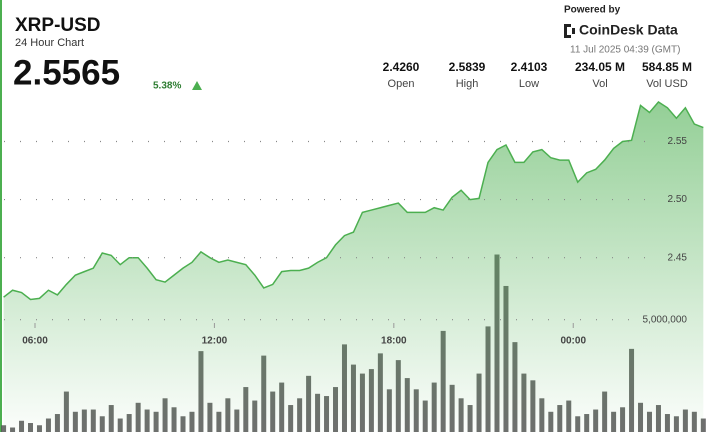 This screenshot has height=432, width=709. I want to click on powered-by: Powered by, so click(592, 10).